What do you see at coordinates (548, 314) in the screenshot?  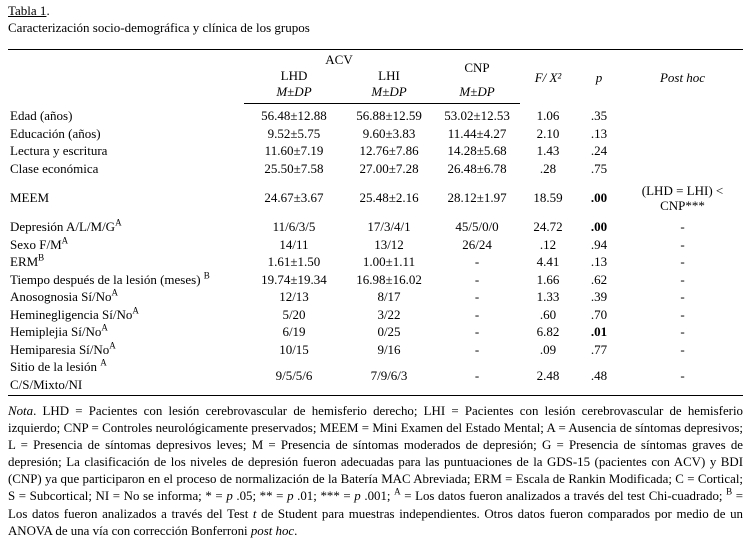 I see `cell-statistic: .60` at bounding box center [548, 314].